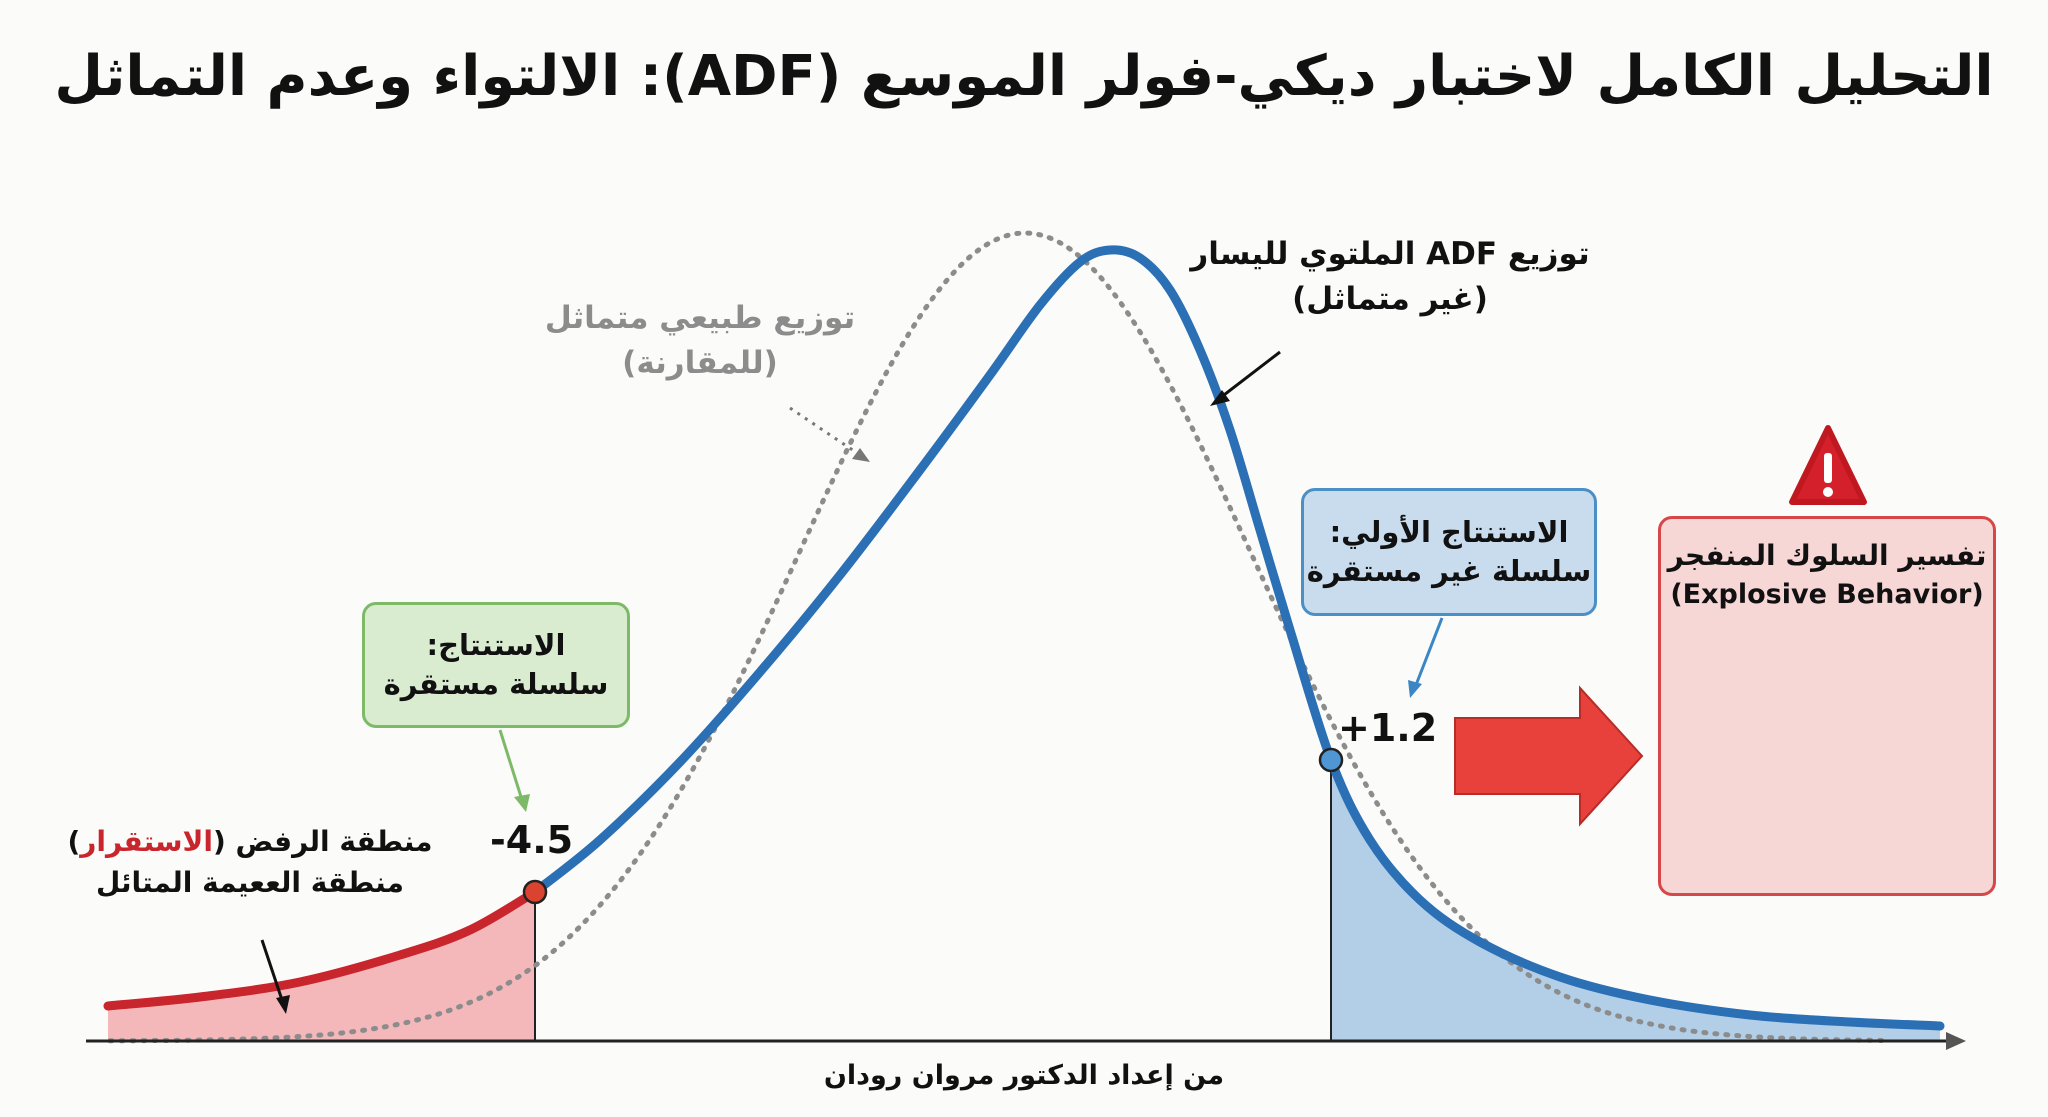 The image size is (2048, 1117). I want to click on conclusion-unstable-box: الاستنتاج الأولي: سلسلة غير مستقرة, so click(1449, 552).